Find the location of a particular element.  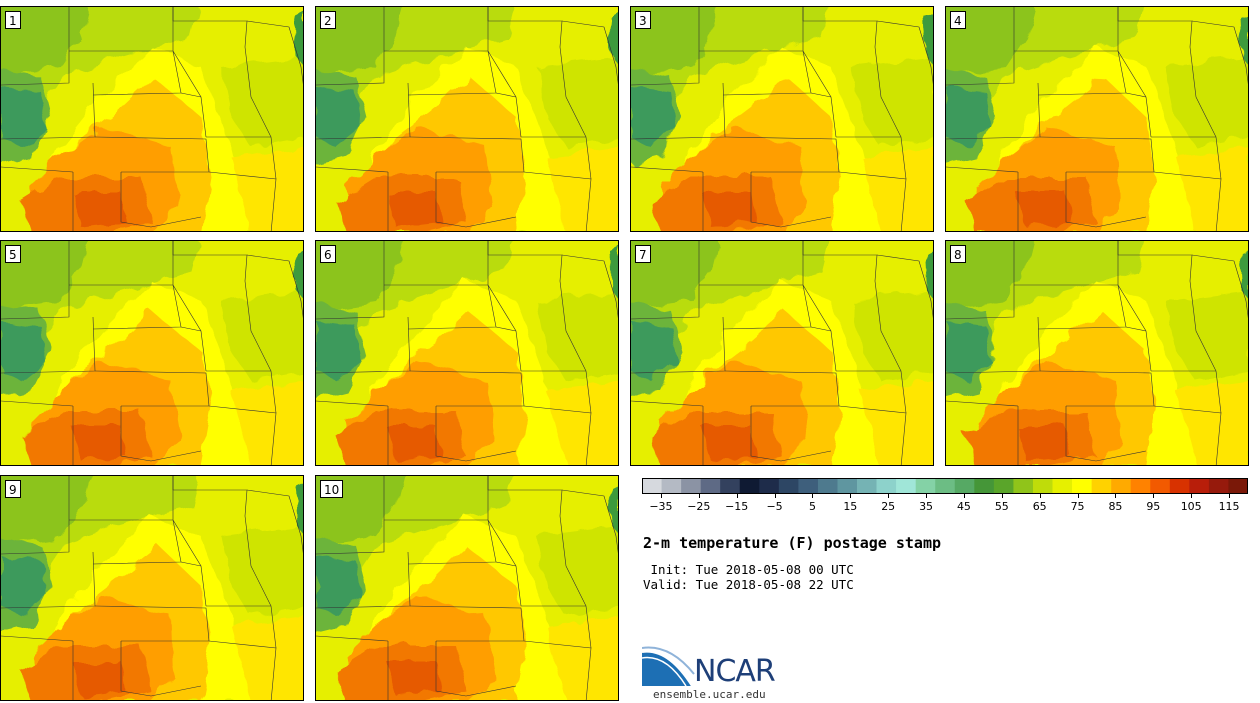

figure-title: 2-m temperature (F) postage stamp is located at coordinates (792, 543).